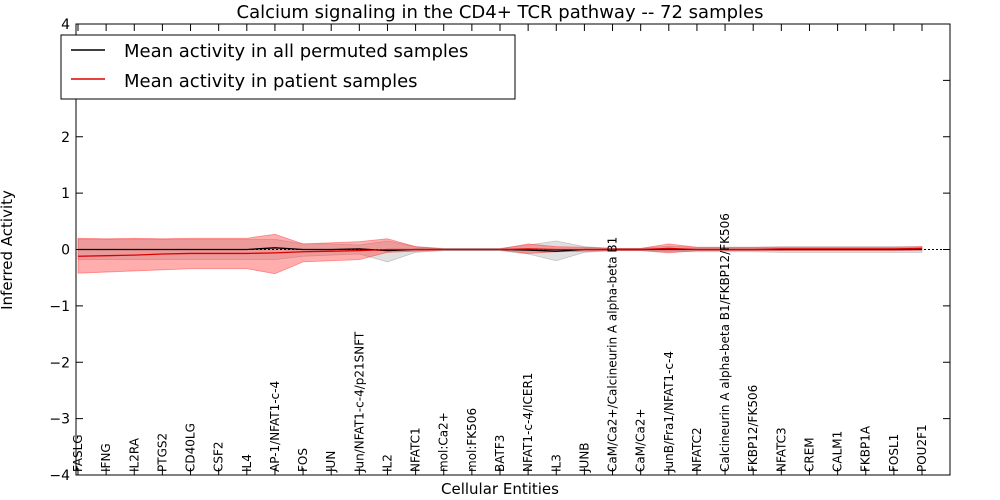  What do you see at coordinates (59, 420) in the screenshot?
I see `y-tick-label: −3` at bounding box center [59, 420].